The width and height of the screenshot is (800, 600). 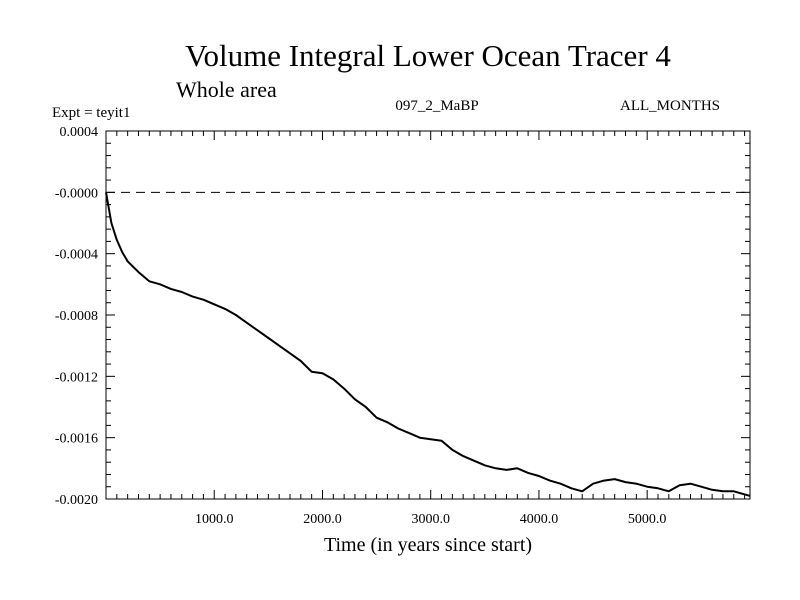 What do you see at coordinates (76, 500) in the screenshot?
I see `y-tick-label: -0.0020` at bounding box center [76, 500].